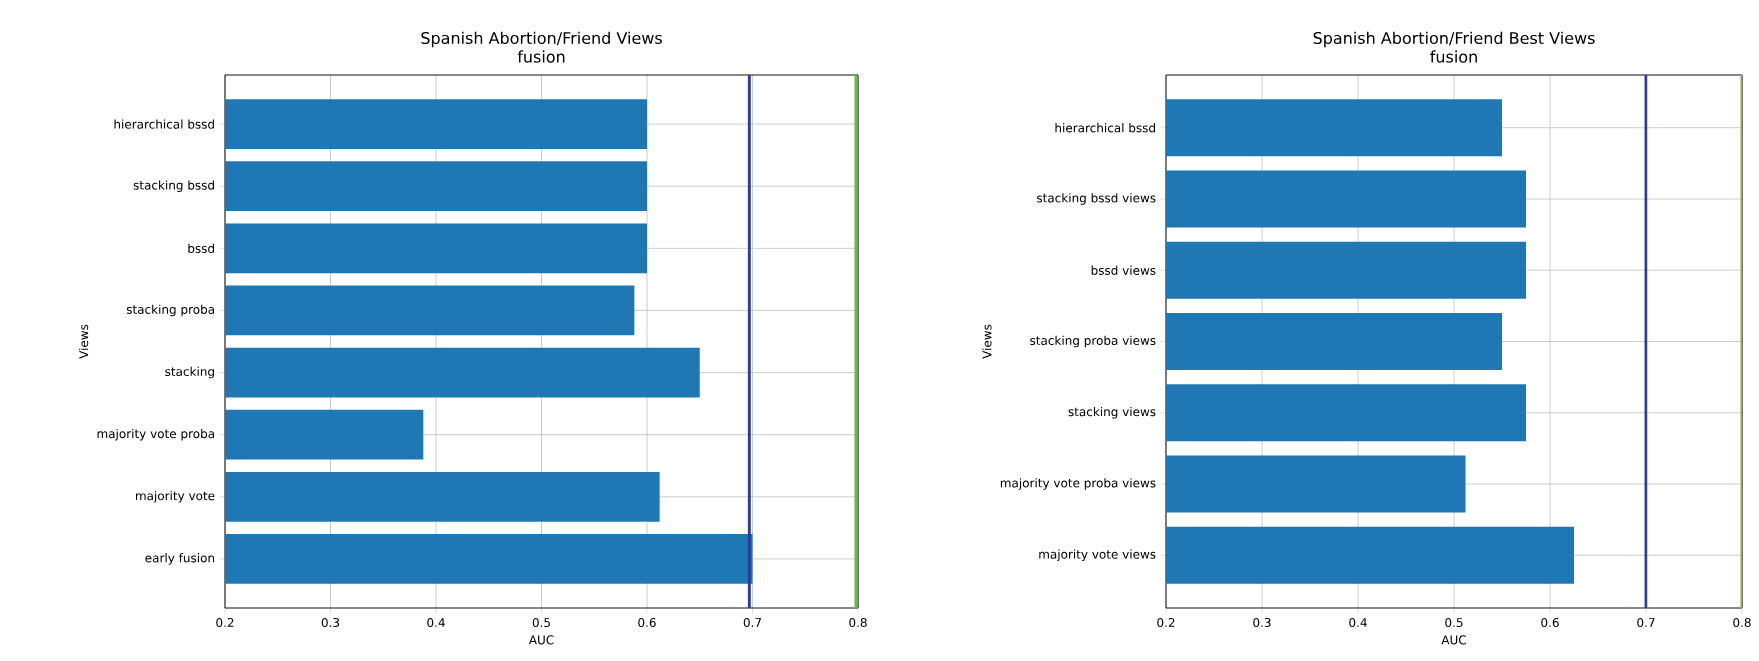 Image resolution: width=1759 pixels, height=661 pixels. Describe the element at coordinates (180, 559) in the screenshot. I see `y-tick-label: early fusion` at that location.